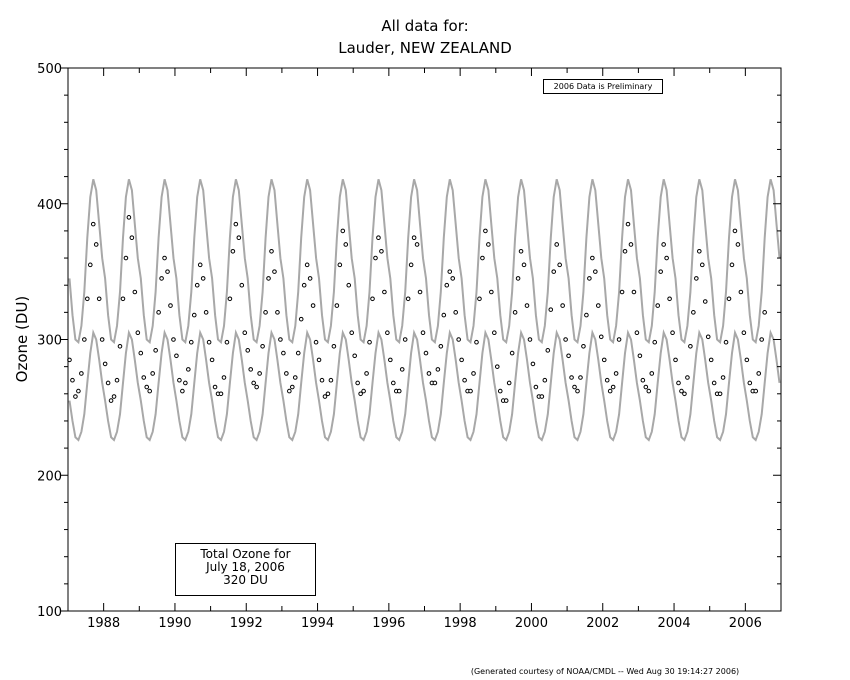  What do you see at coordinates (460, 623) in the screenshot?
I see `x-tick-label: 1998` at bounding box center [460, 623].